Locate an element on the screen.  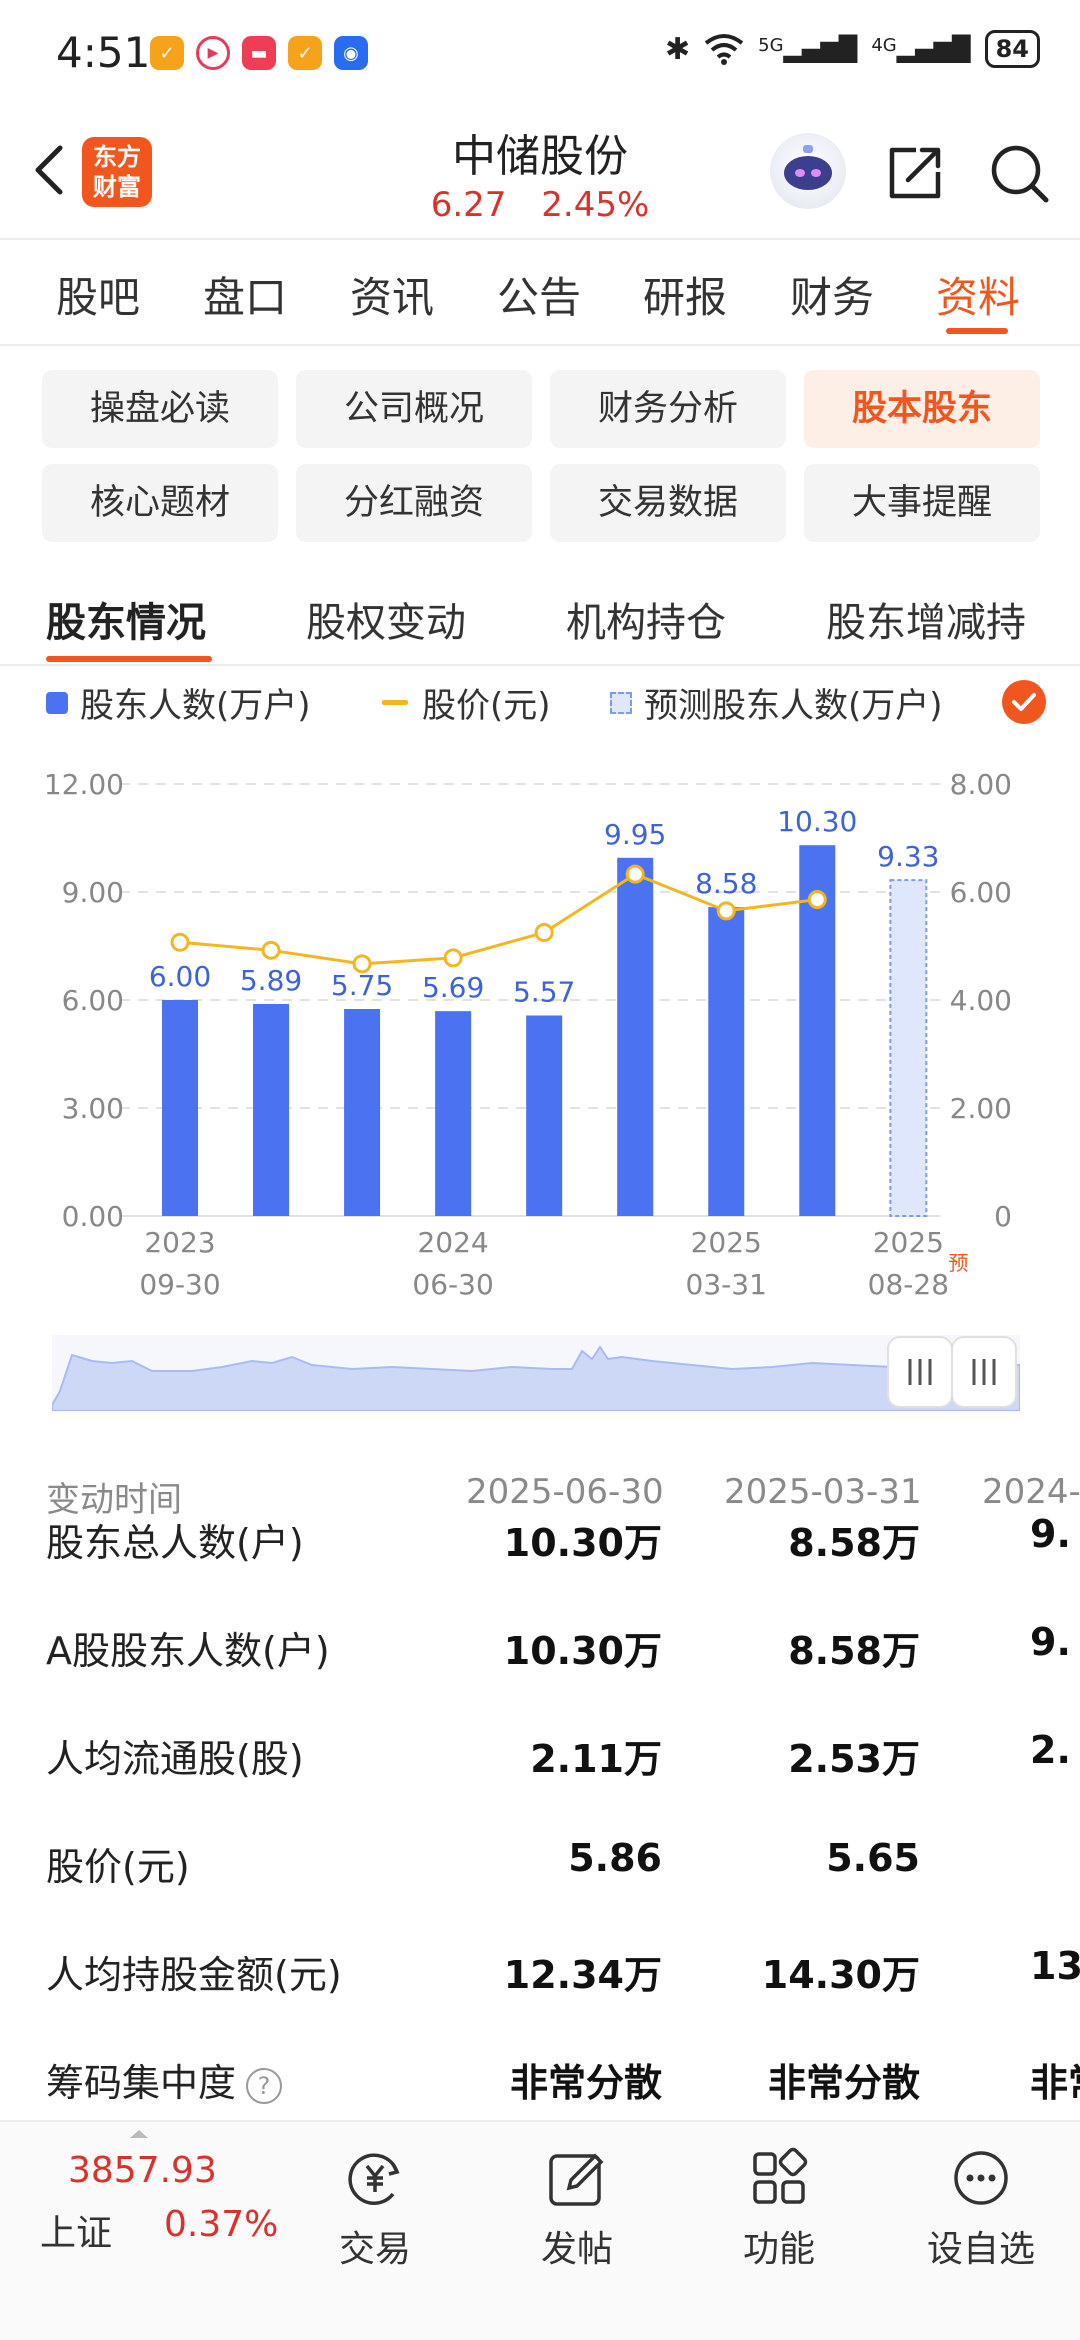
nav-add-watchlist: 设自选 is located at coordinates (981, 2209).